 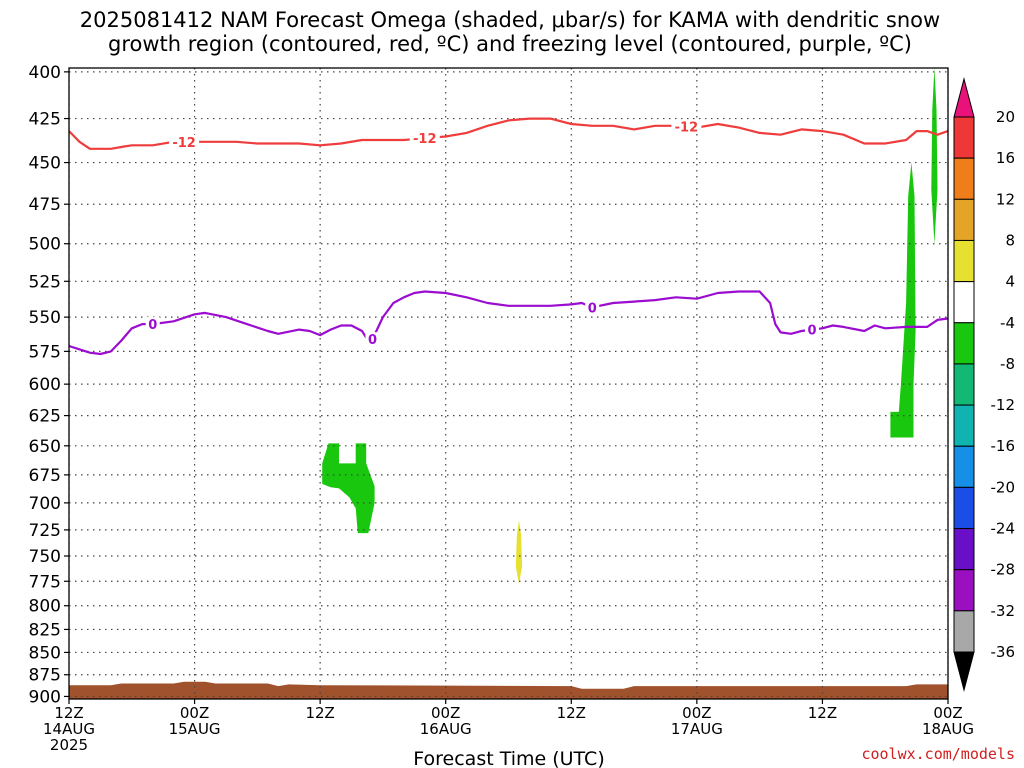 I want to click on y-tick-label: 650, so click(x=45, y=447).